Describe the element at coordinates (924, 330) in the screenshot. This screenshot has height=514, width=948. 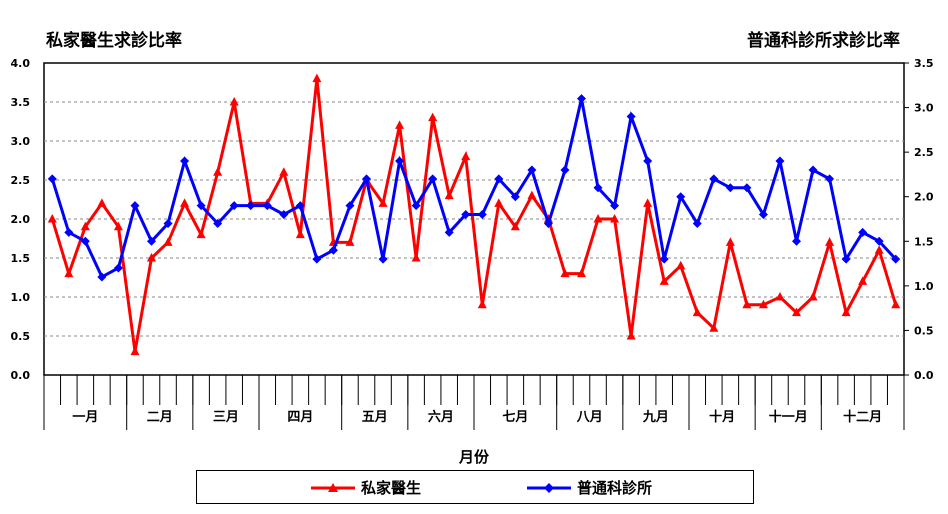
I see `right-tick-label: 0.5` at that location.